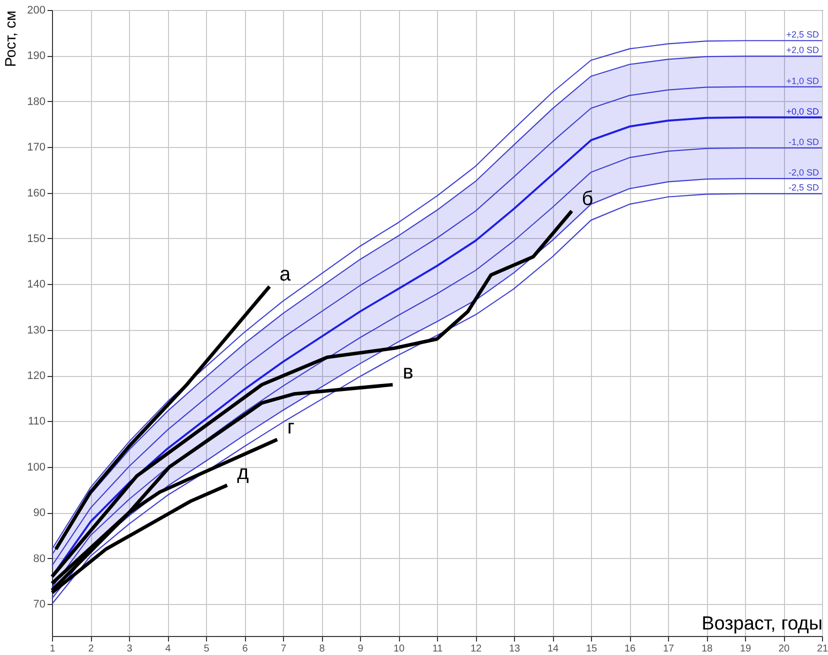 This screenshot has height=655, width=828. I want to click on x-tick-label: 10, so click(399, 649).